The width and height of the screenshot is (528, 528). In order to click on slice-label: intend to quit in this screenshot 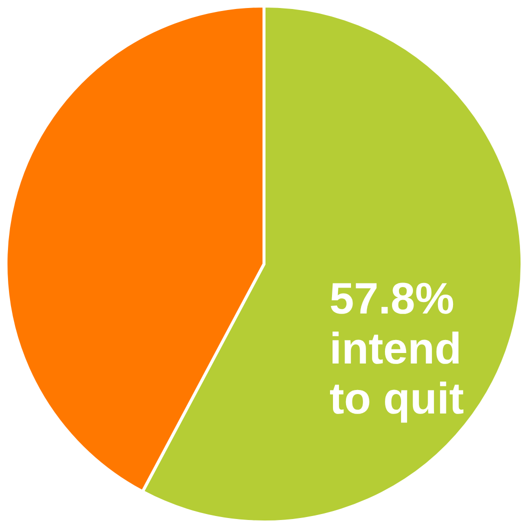, I will do `click(397, 374)`.